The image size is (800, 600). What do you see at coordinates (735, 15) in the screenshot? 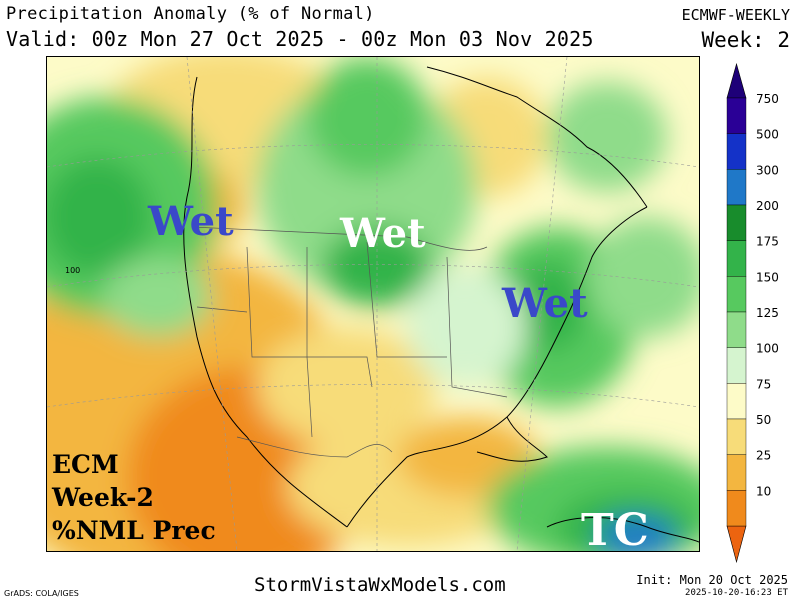
I see `model-name: ECMWF-WEEKLY` at bounding box center [735, 15].